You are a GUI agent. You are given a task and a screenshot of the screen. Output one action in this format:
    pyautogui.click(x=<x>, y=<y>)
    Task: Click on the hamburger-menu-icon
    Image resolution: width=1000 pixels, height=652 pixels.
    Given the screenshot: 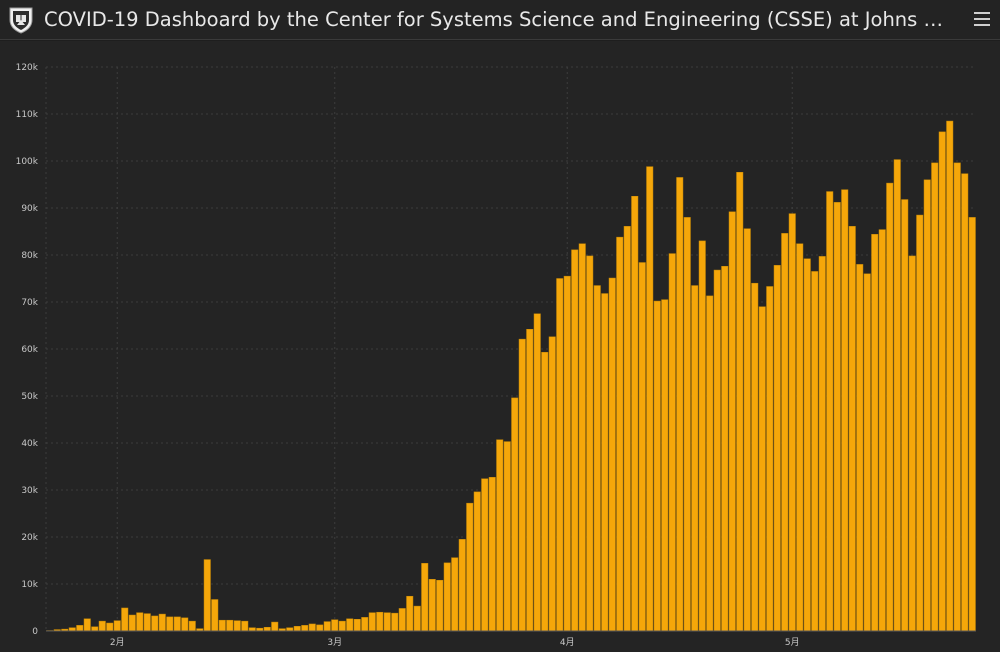 What is the action you would take?
    pyautogui.click(x=982, y=19)
    